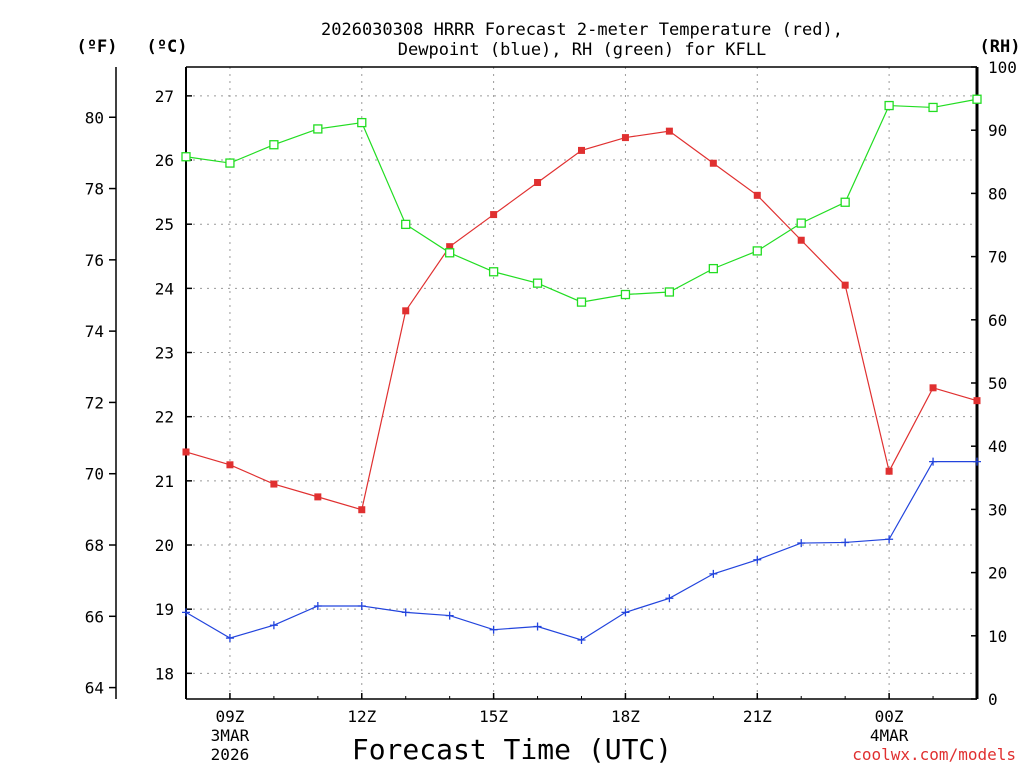 The height and width of the screenshot is (768, 1024). Describe the element at coordinates (94, 117) in the screenshot. I see `fahrenheit-tick-label: 80` at that location.